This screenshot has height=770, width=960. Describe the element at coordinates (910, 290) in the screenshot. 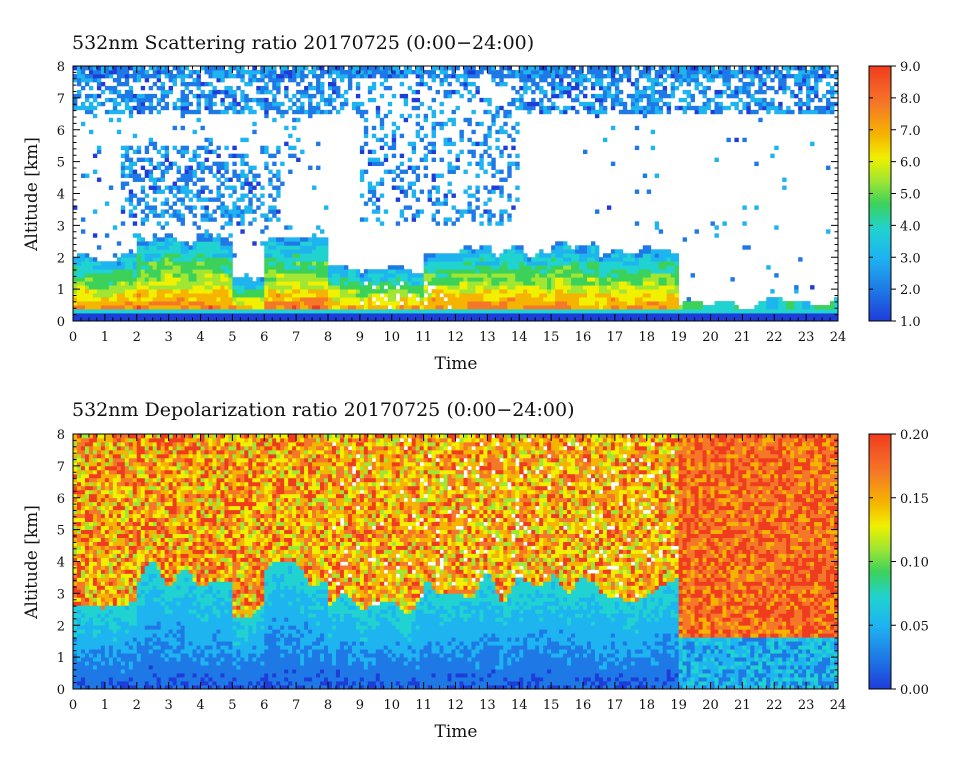

I see `colorbar-tick-label: 2.0` at that location.